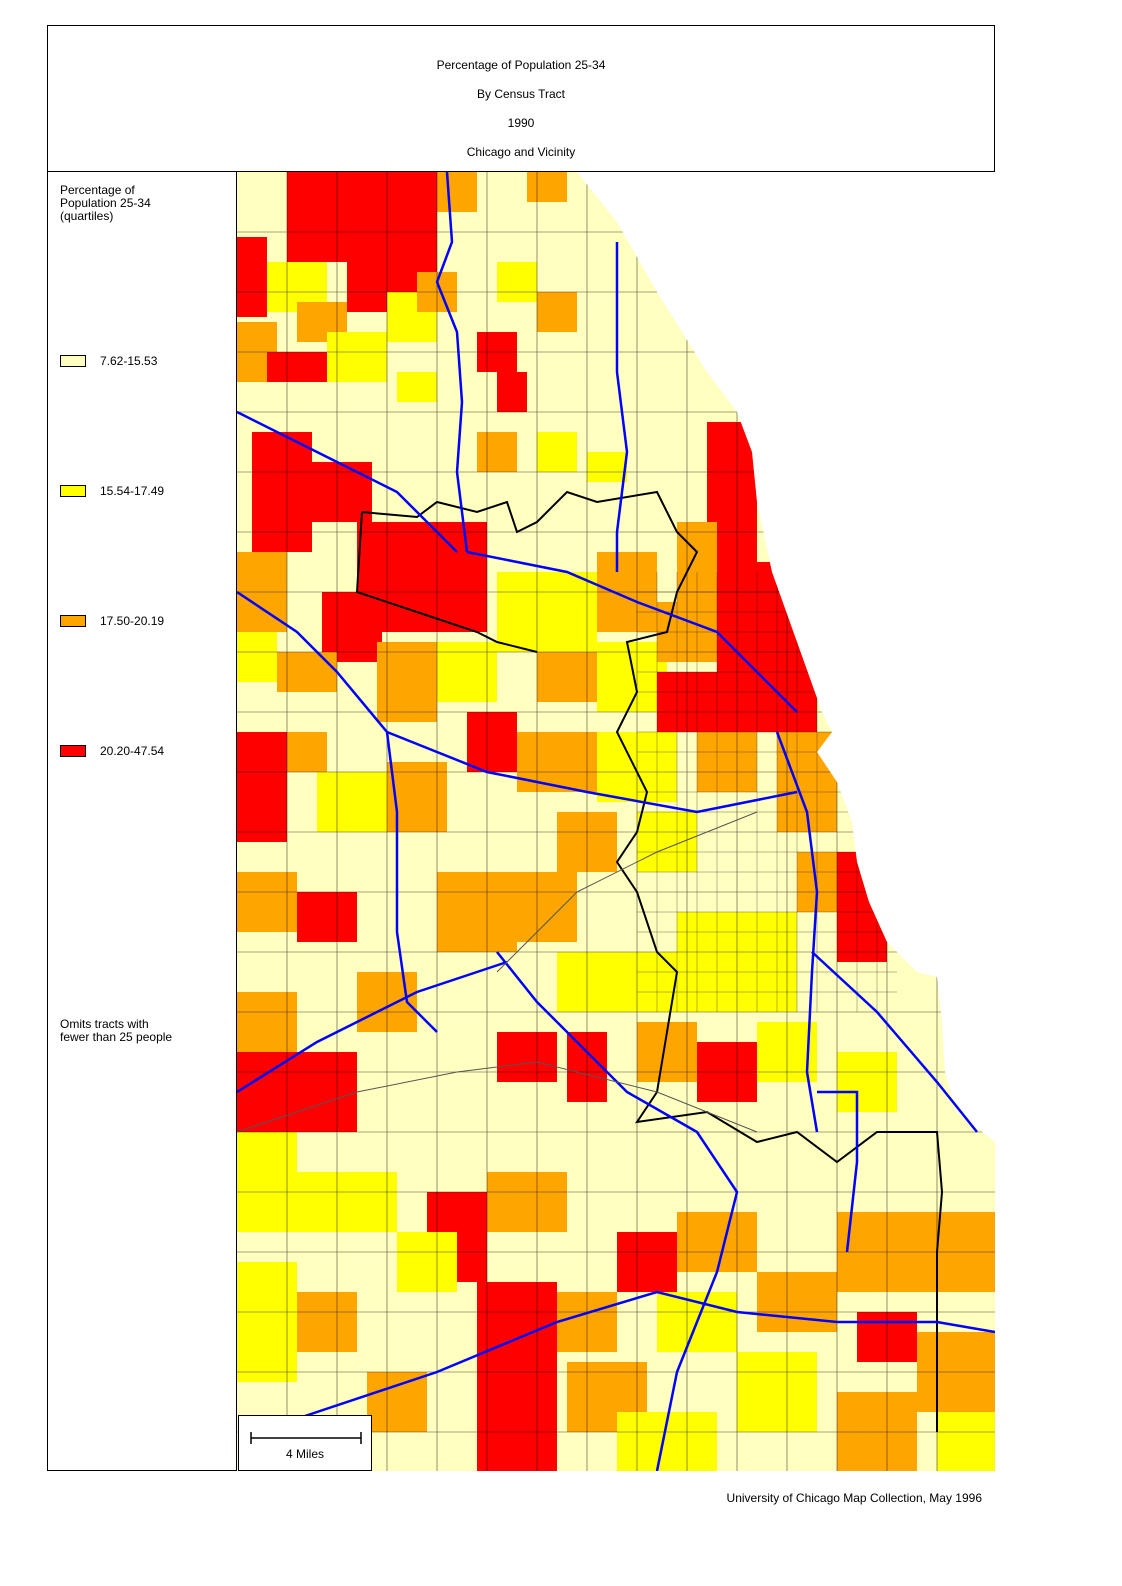  I want to click on legend-label-q4: 20.20-47.54, so click(132, 751).